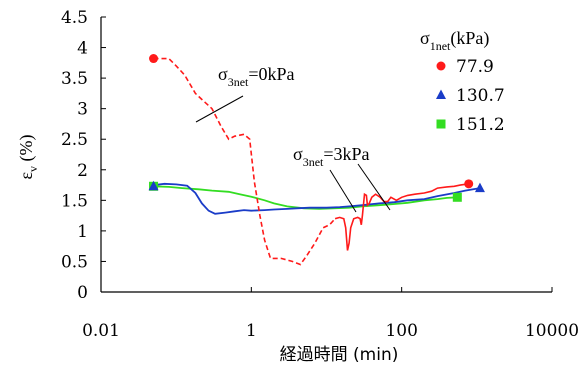  I want to click on y-tick-label: 2.5, so click(74, 140).